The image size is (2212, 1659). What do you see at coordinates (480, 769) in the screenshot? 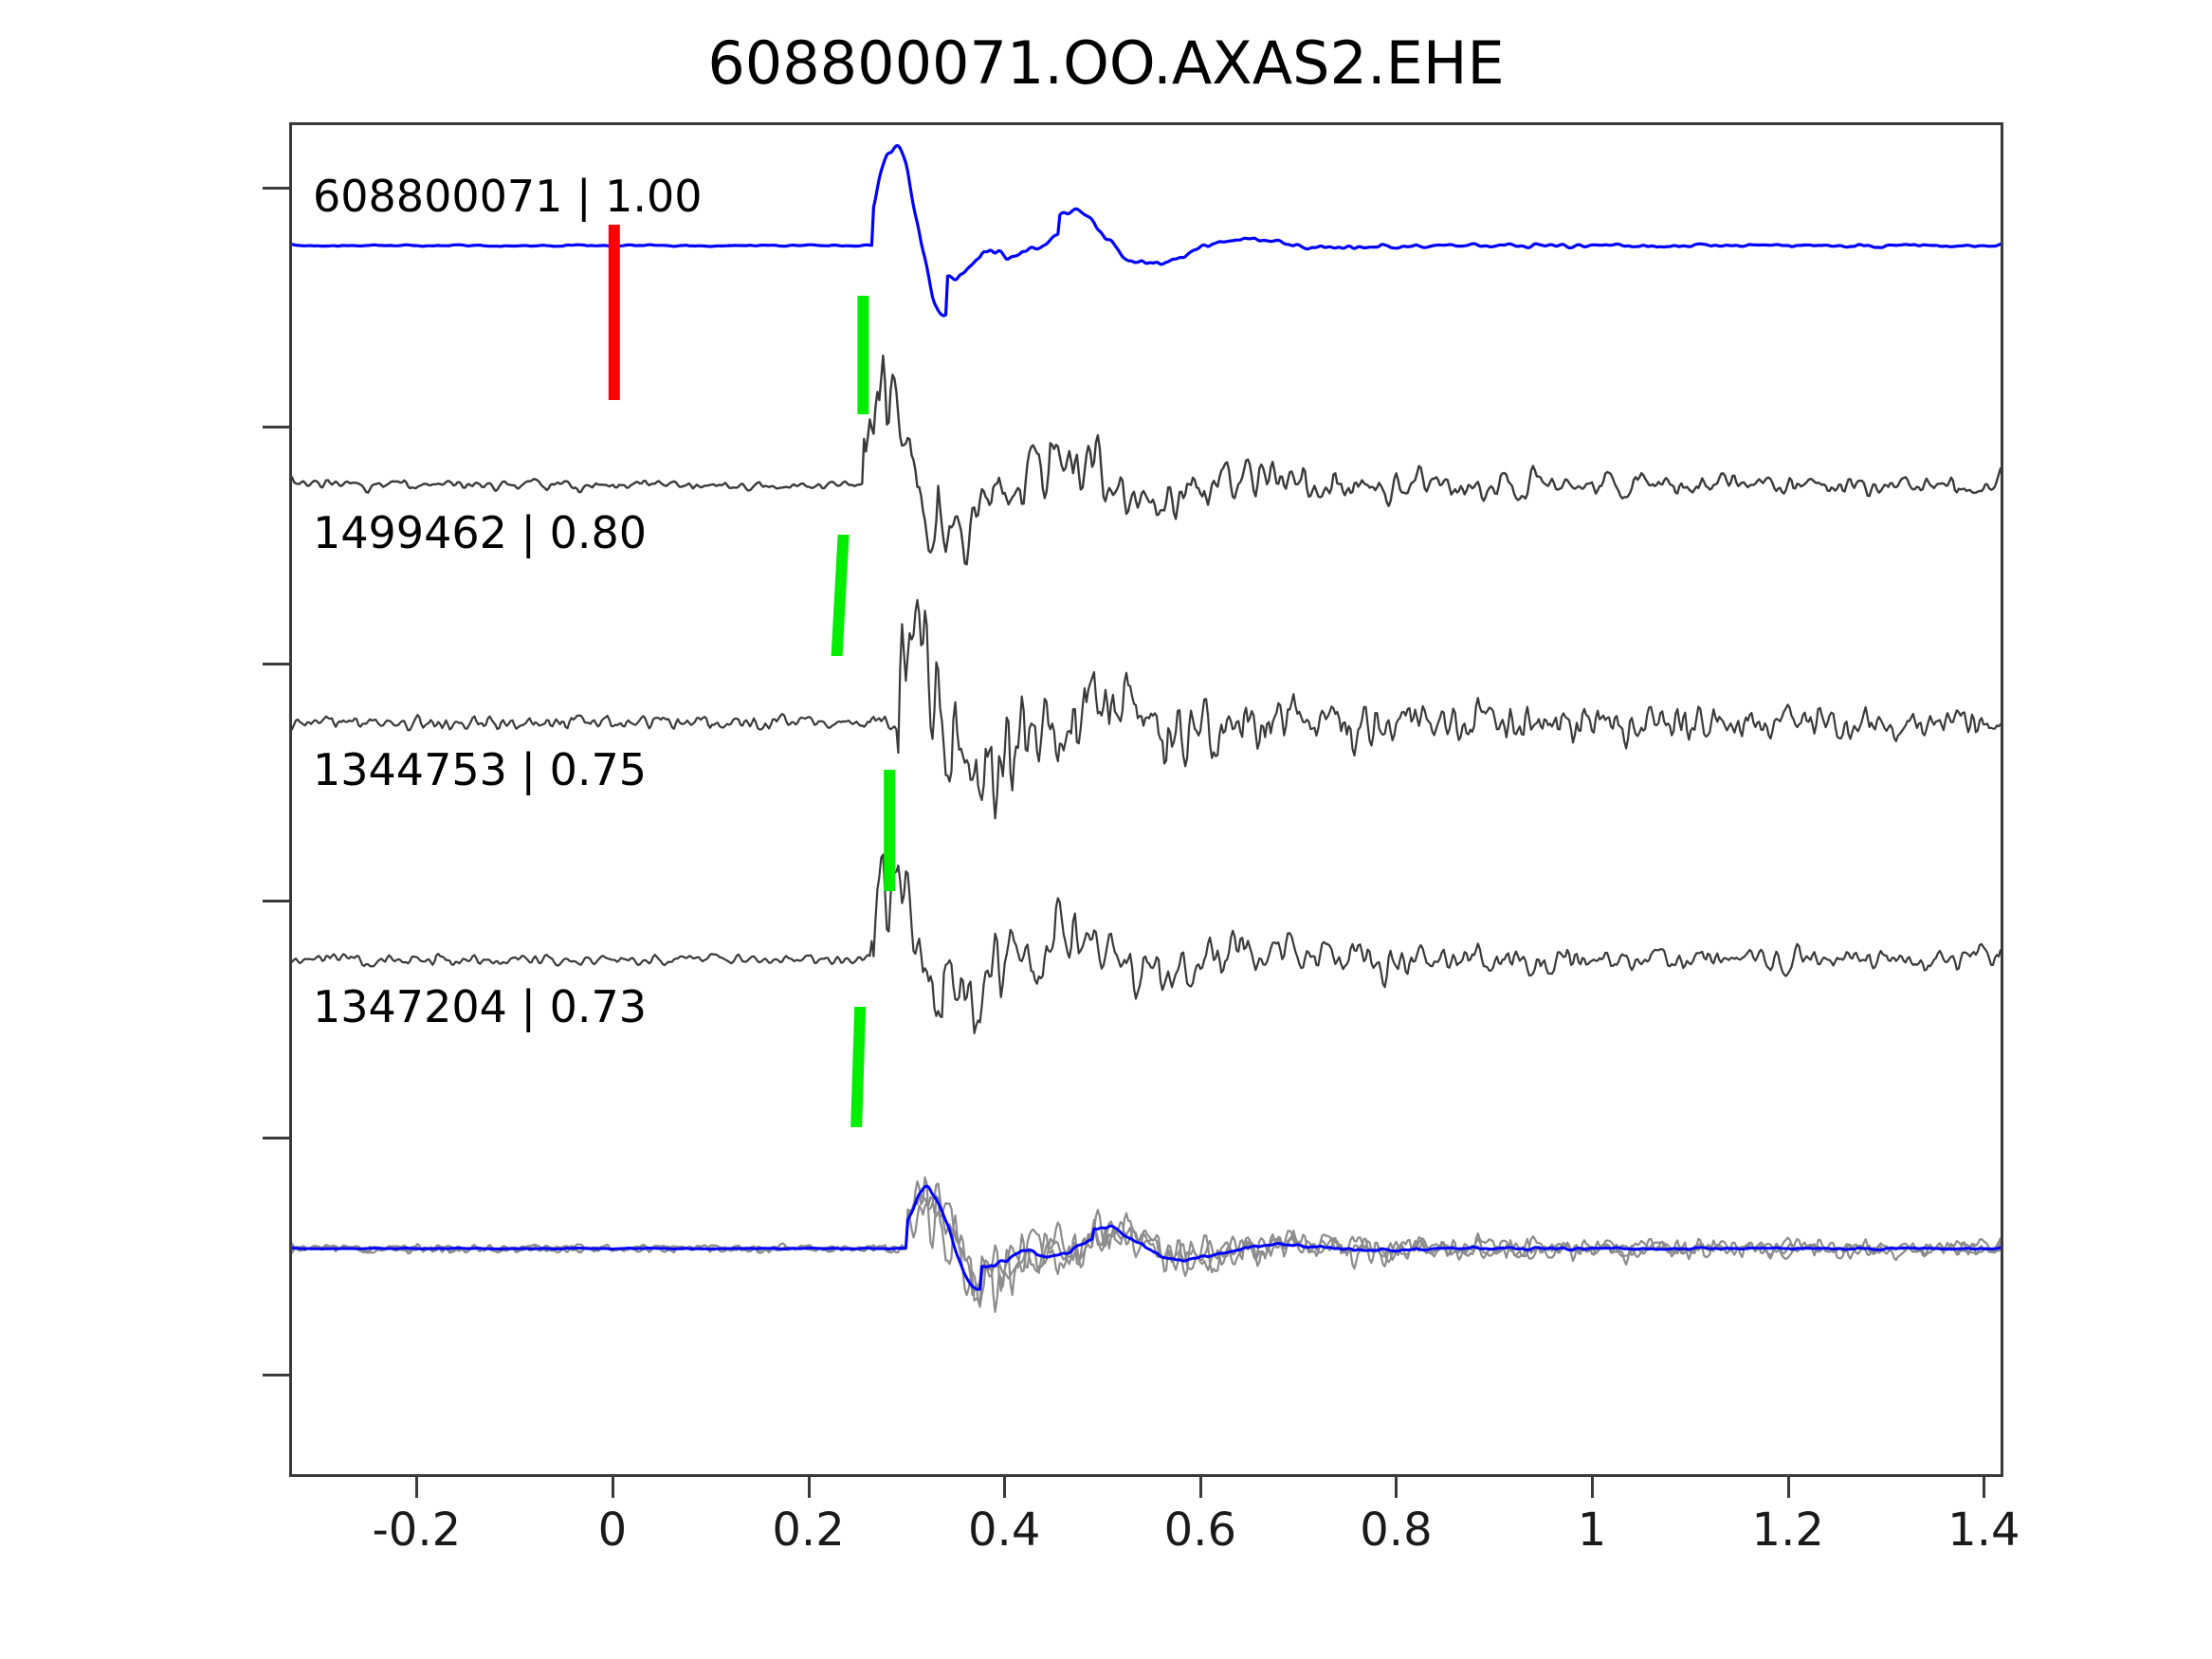
I see `trace-label-3: 1344753 | 0.75` at bounding box center [480, 769].